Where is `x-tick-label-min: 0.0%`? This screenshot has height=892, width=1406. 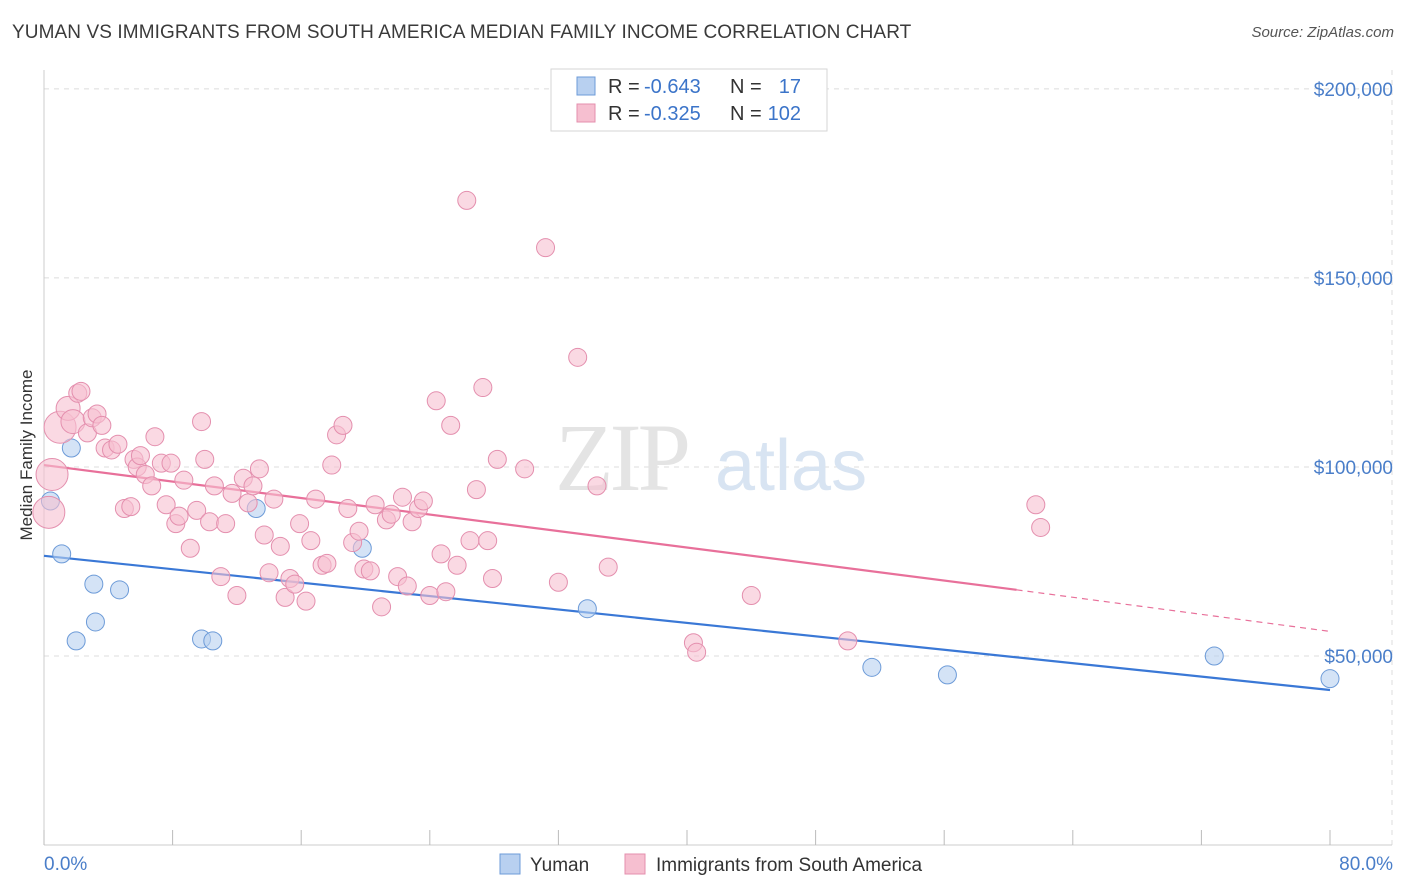
x-tick-label-min: 0.0% is located at coordinates (65, 864).